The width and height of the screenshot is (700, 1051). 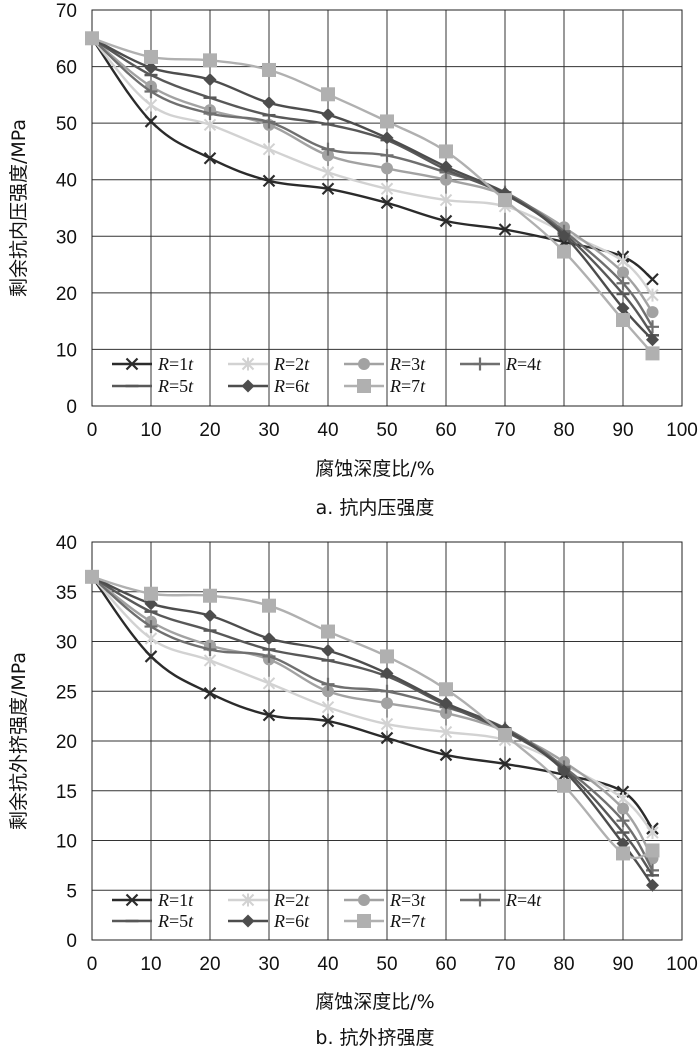 What do you see at coordinates (175, 921) in the screenshot?
I see `legend-label: R=5t` at bounding box center [175, 921].